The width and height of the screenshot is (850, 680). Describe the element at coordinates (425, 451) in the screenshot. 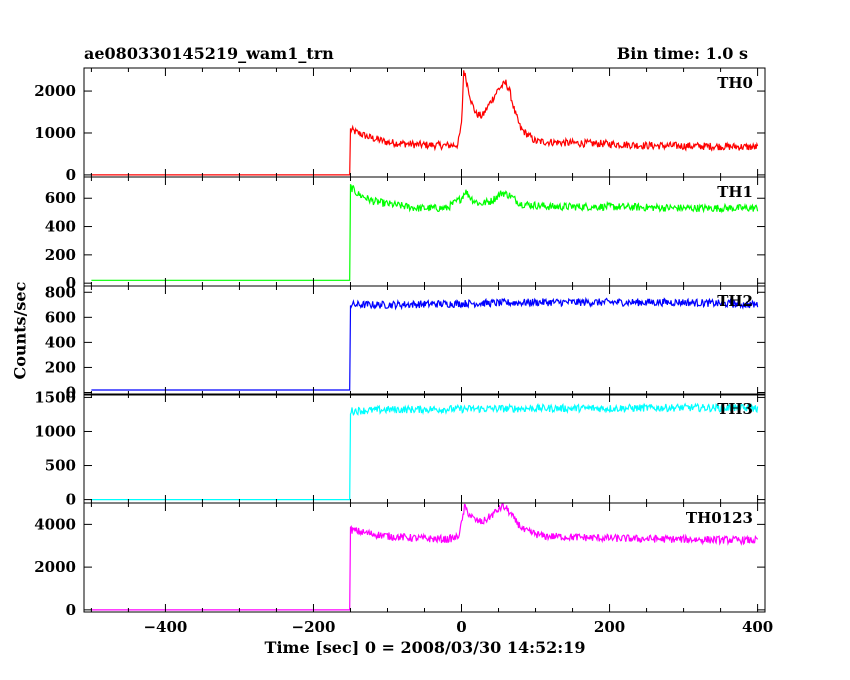

I see `th3-series-line` at that location.